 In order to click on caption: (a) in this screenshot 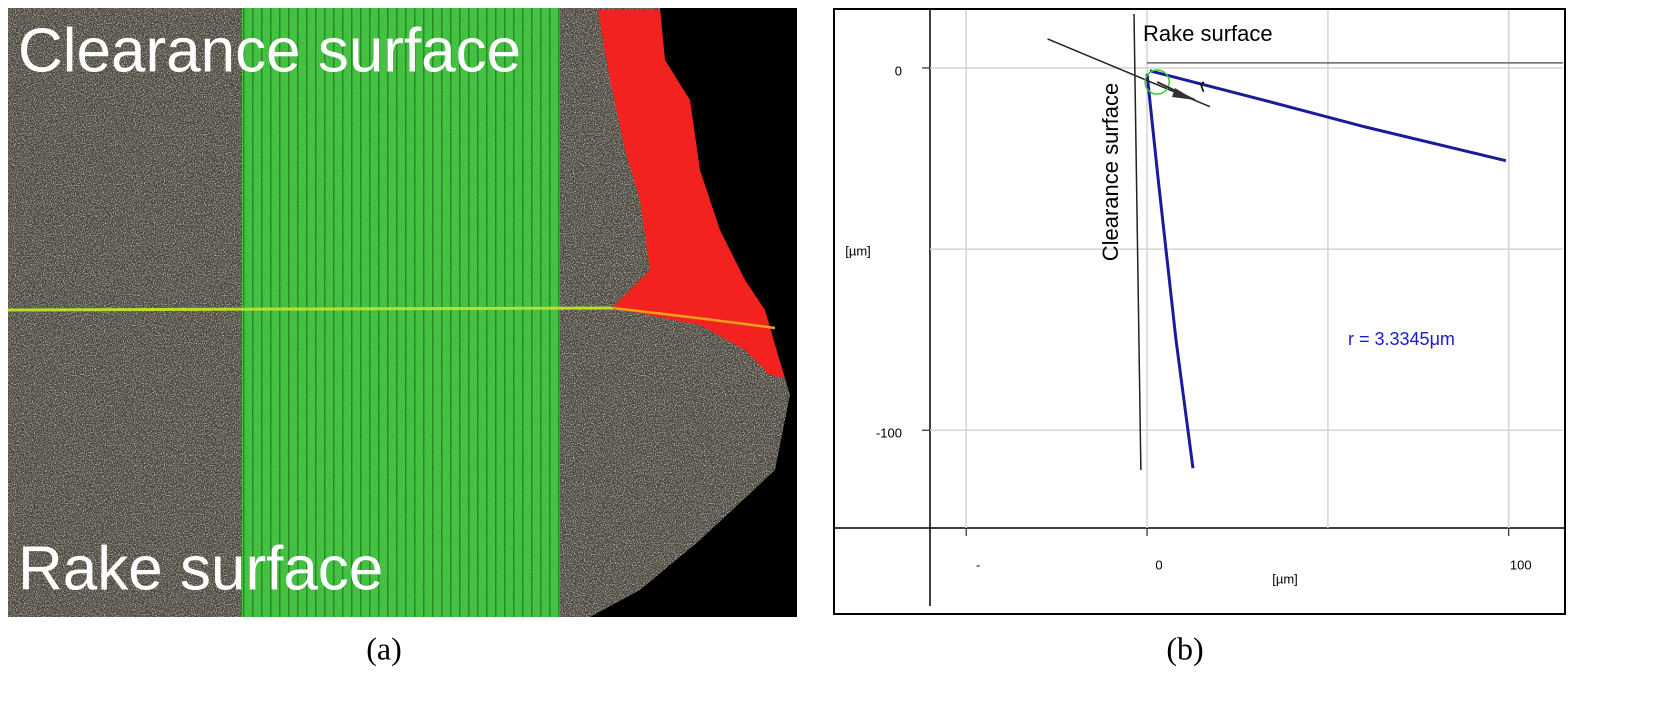, I will do `click(384, 648)`.